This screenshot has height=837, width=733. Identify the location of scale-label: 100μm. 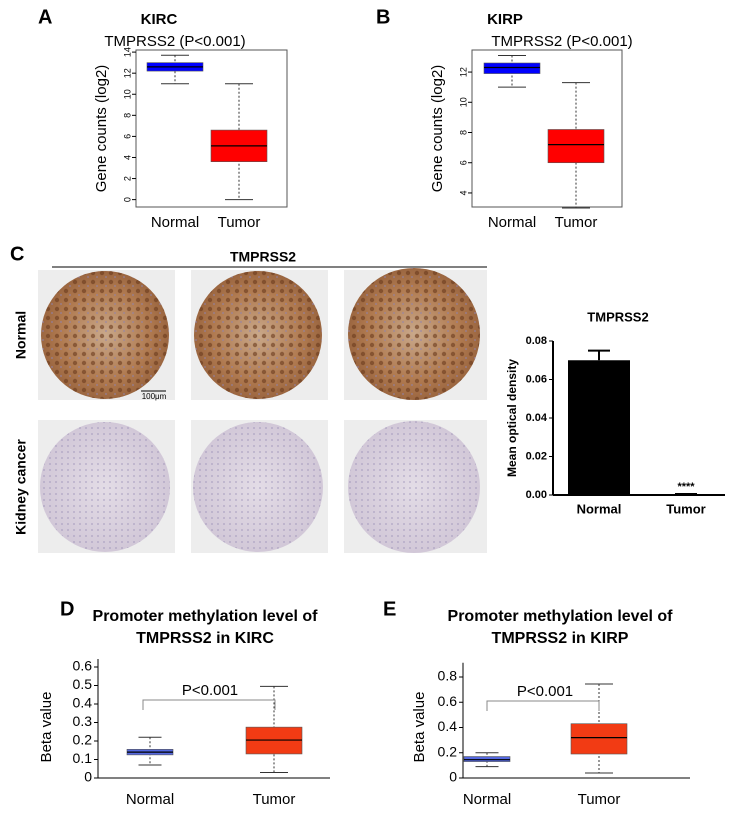
(154, 396).